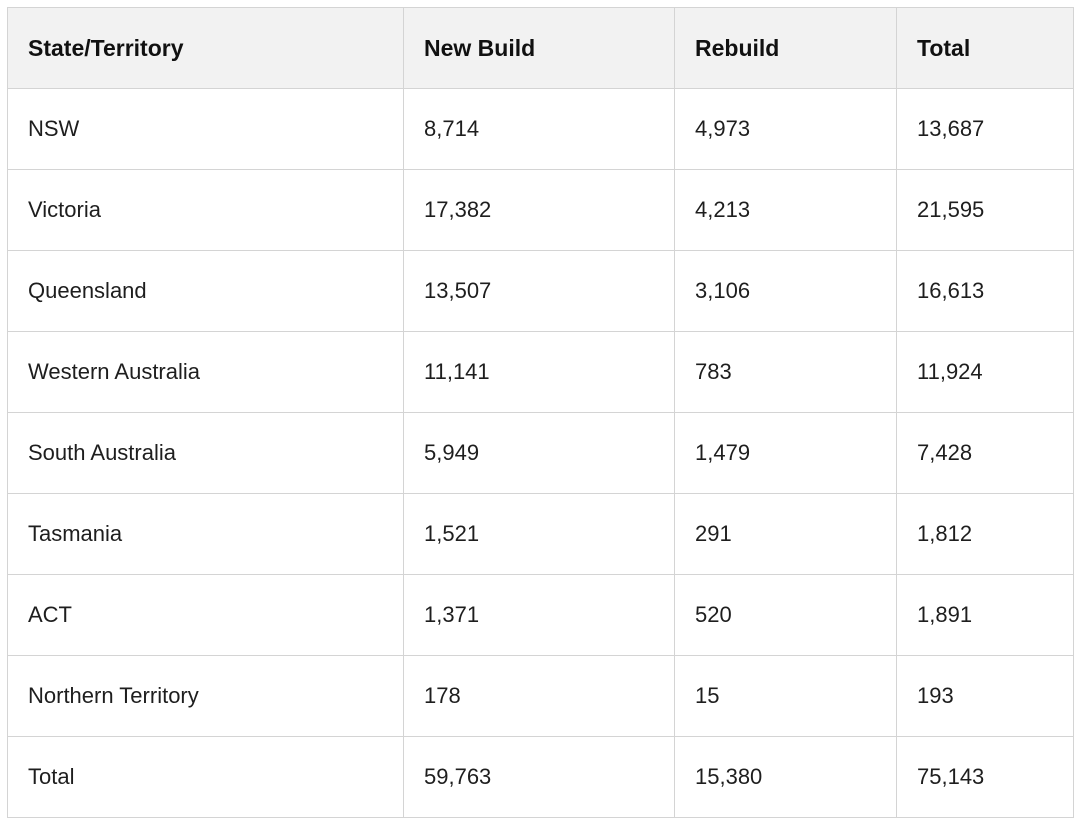 The image size is (1080, 834). I want to click on cell-new-build: 5,949, so click(539, 453).